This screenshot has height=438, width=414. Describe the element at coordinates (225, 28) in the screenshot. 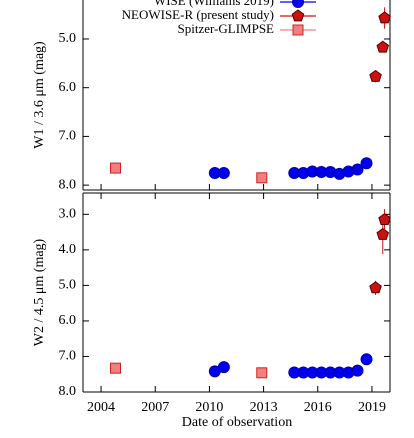

I see `legend-label: Spitzer-GLIMPSE` at that location.